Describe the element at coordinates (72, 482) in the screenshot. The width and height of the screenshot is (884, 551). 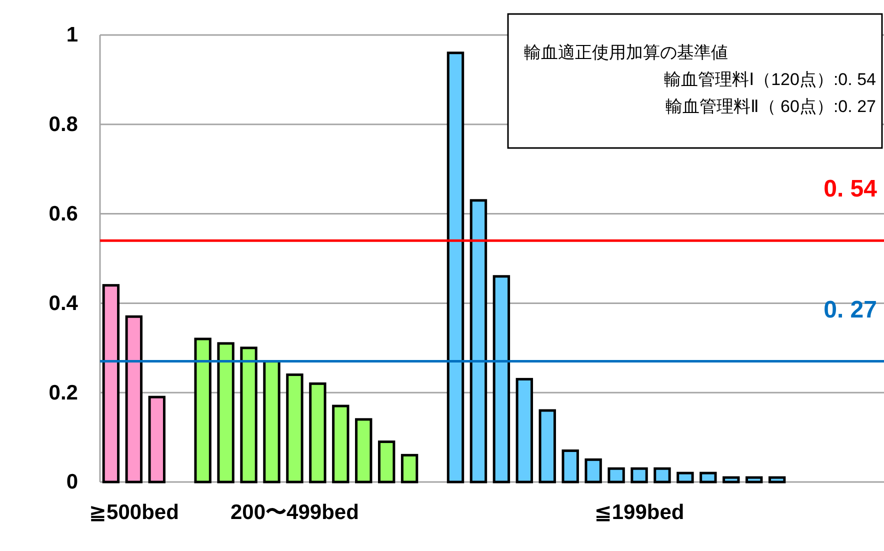
I see `y-tick-label: 0` at that location.